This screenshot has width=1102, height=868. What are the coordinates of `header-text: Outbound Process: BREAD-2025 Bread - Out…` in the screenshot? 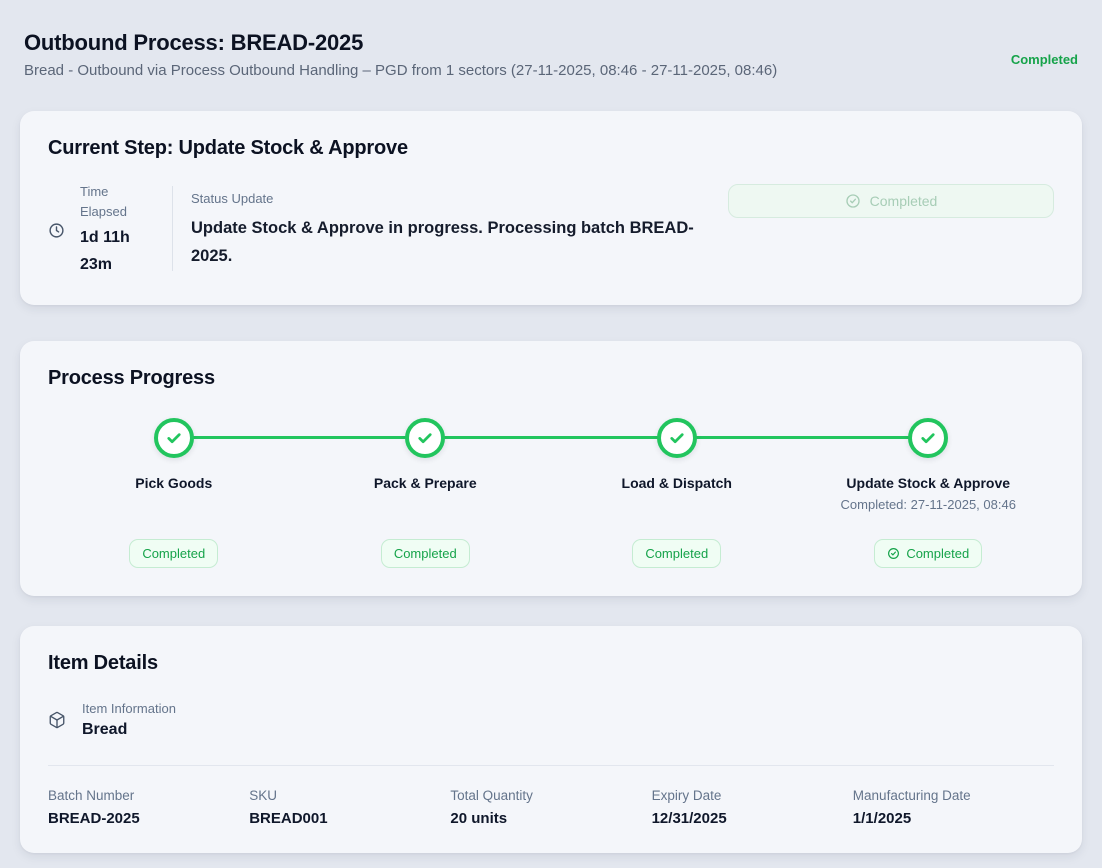 It's located at (400, 54).